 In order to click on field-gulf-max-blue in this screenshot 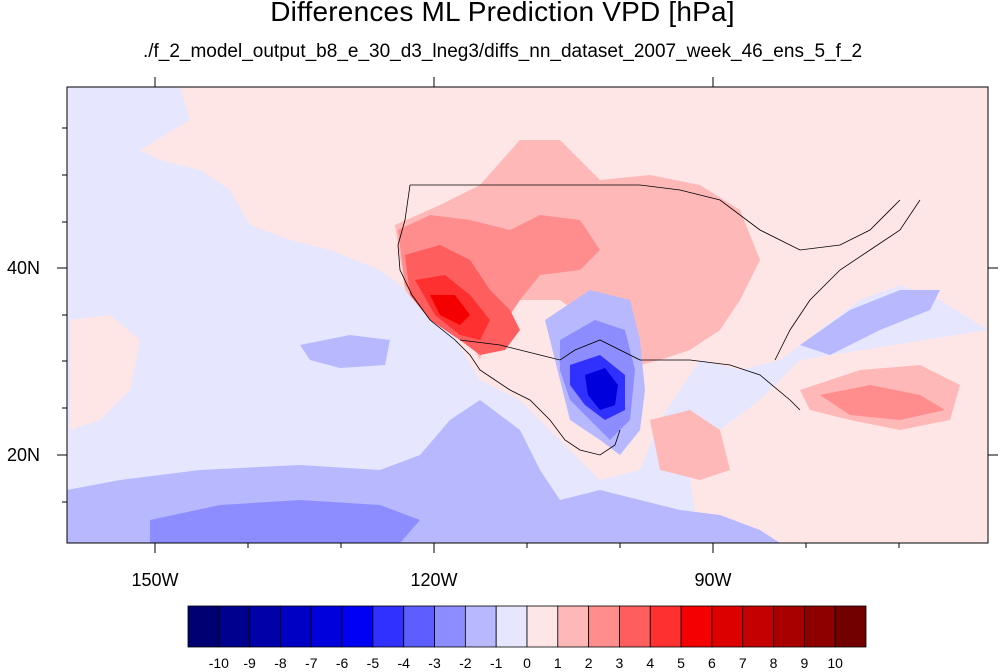, I will do `click(601, 389)`.